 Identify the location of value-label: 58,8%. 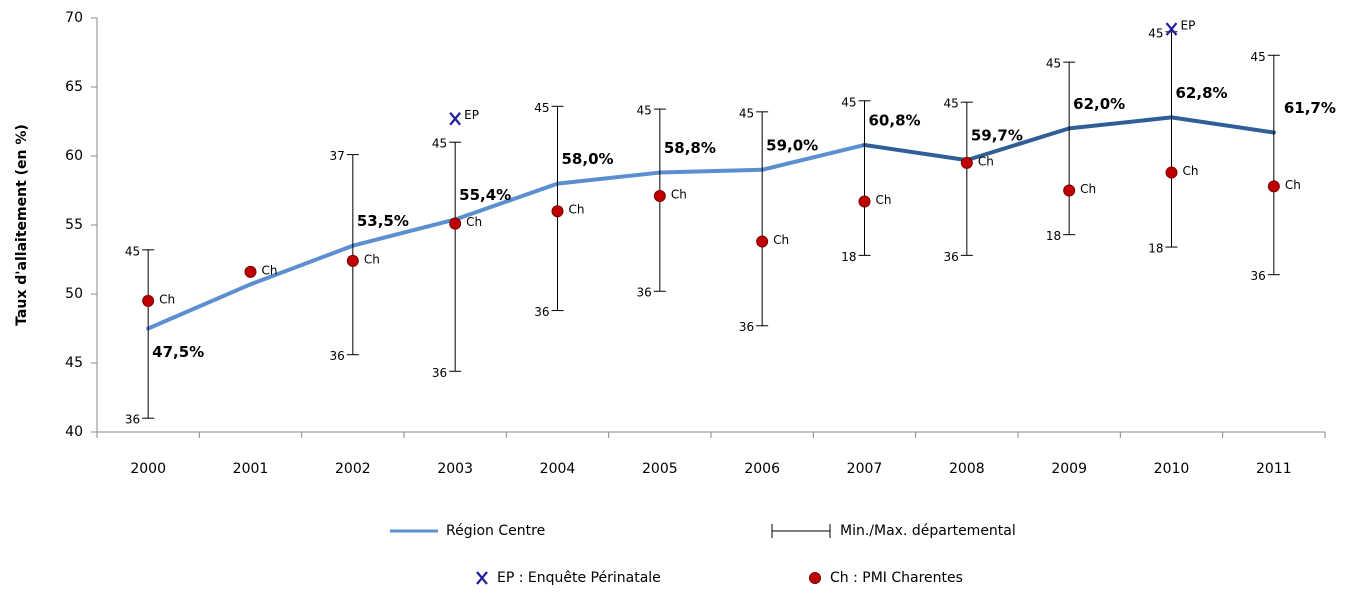
(690, 148).